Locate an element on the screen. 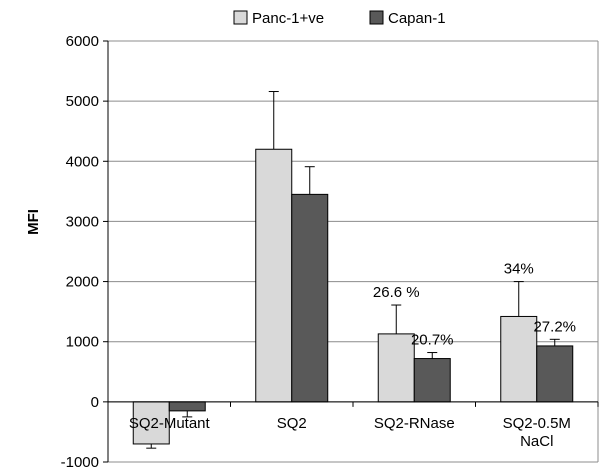 This screenshot has width=606, height=476. y-tick-label: -1000 is located at coordinates (80, 462).